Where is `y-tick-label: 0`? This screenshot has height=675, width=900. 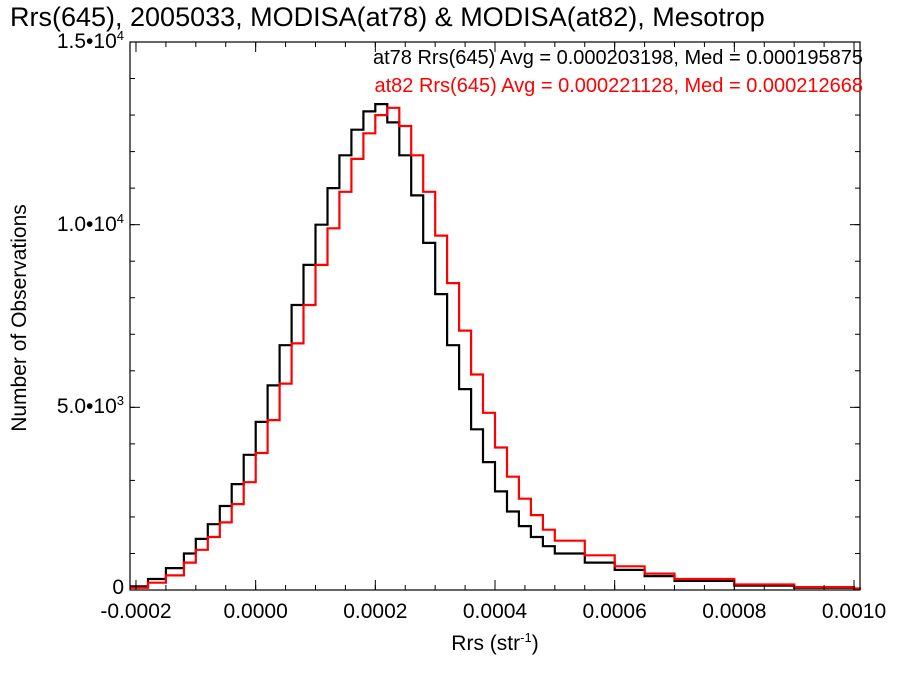 y-tick-label: 0 is located at coordinates (118, 587).